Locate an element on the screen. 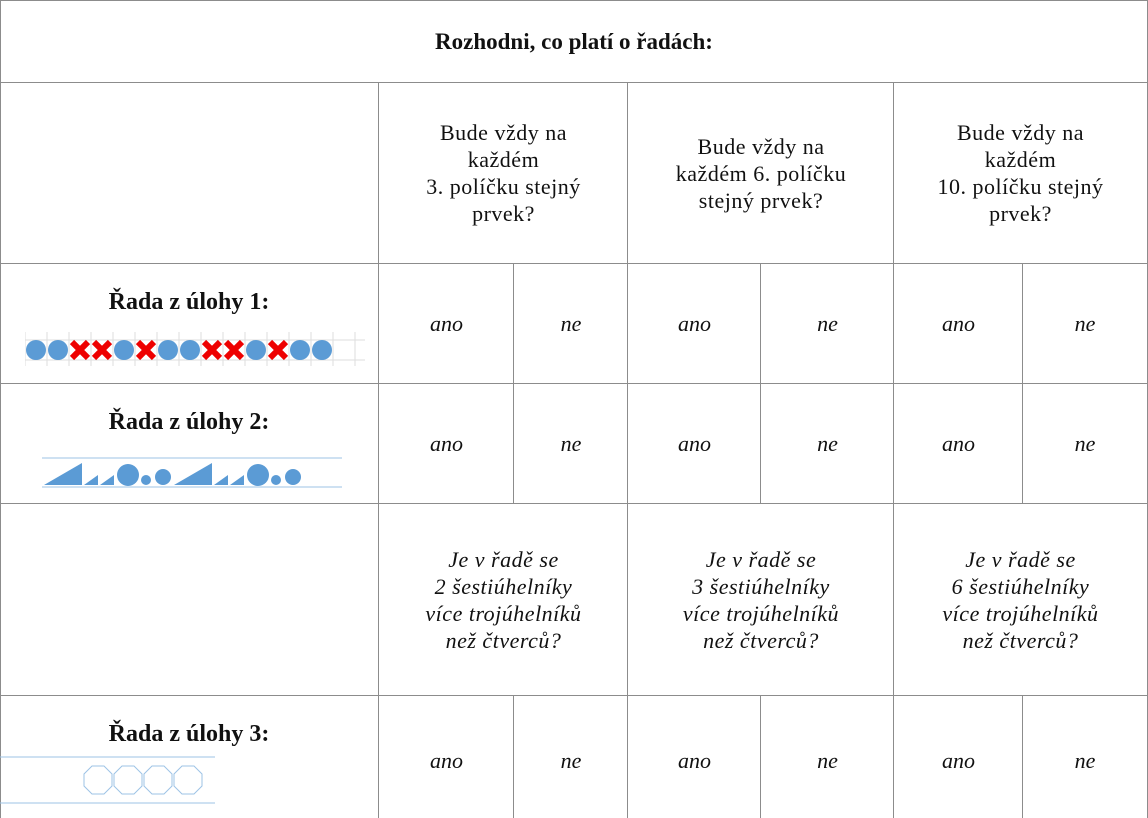 The image size is (1148, 818). title-cell: Rozhodni, co platí o řadách: is located at coordinates (574, 41).